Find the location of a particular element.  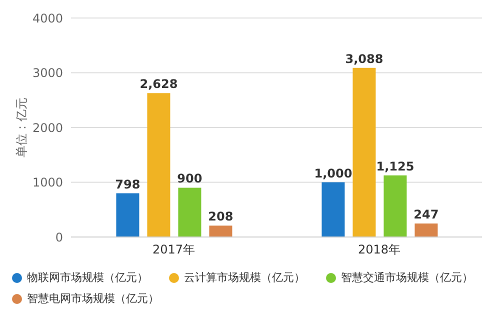

data-label: 1,000 is located at coordinates (333, 173).